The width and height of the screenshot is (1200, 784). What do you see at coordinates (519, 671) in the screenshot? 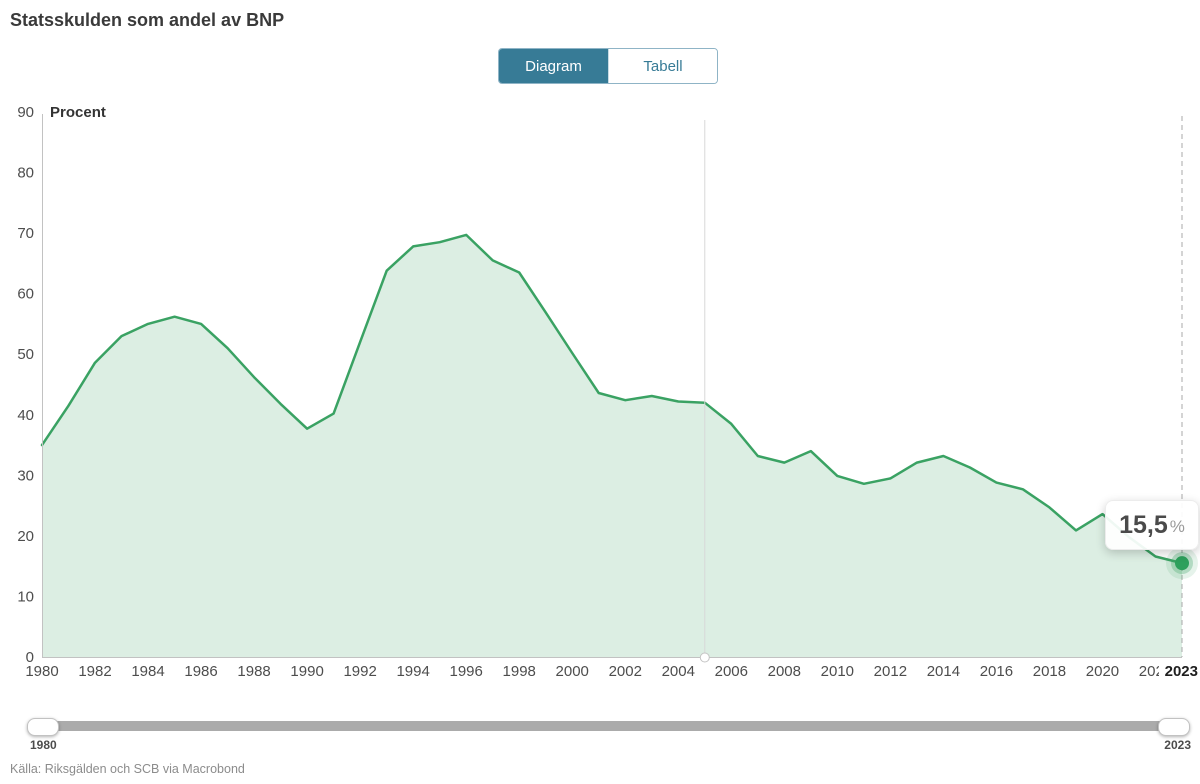
I see `x-tick-label: 1998` at bounding box center [519, 671].